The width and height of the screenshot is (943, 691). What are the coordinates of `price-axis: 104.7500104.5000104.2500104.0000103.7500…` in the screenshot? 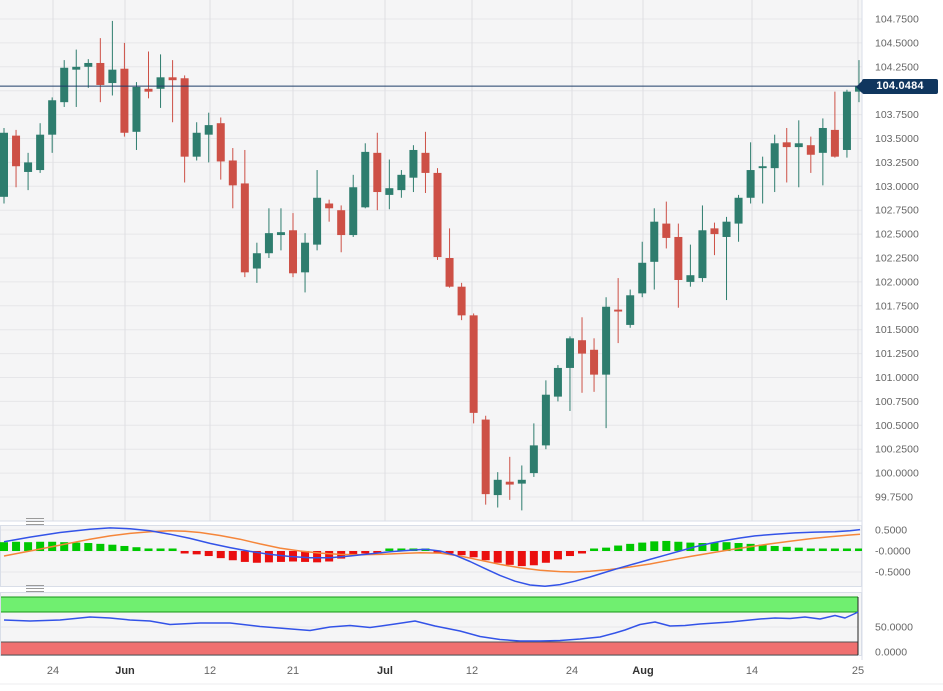 It's located at (897, 259).